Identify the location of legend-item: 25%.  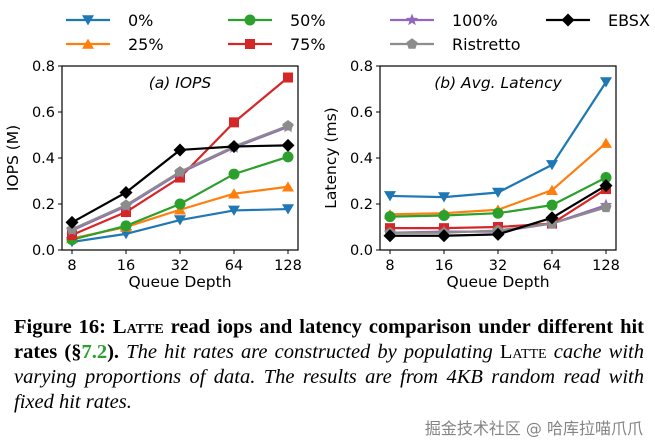
(115, 44).